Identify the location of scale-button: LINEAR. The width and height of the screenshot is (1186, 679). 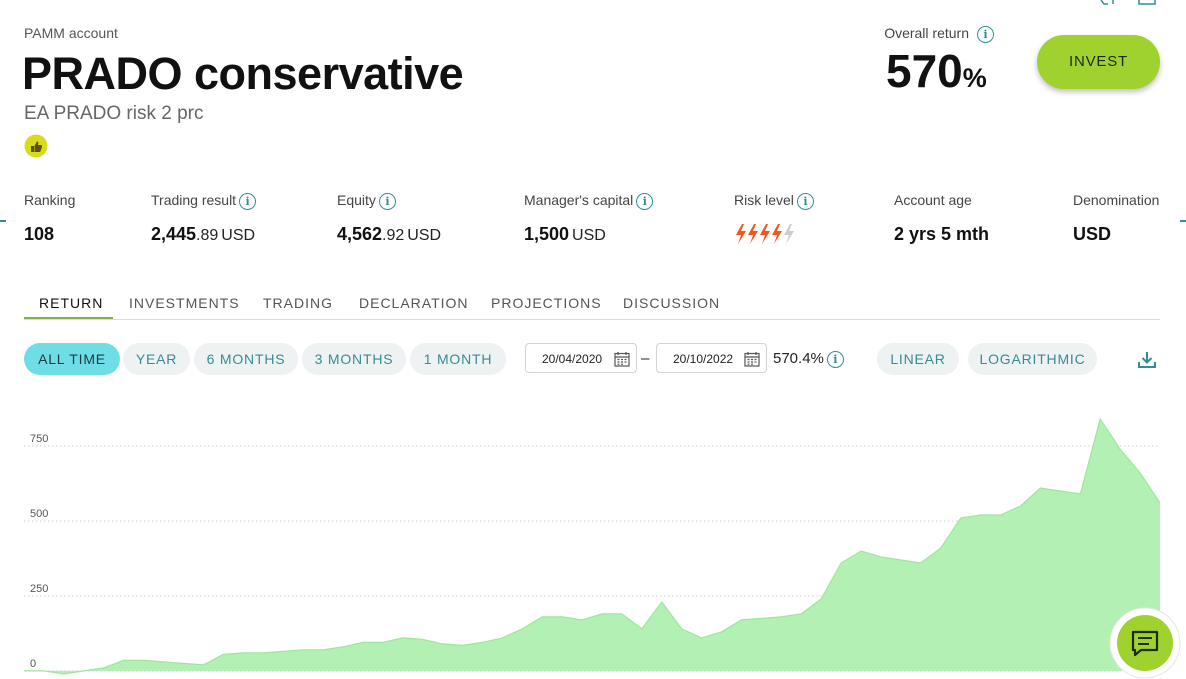
(918, 359).